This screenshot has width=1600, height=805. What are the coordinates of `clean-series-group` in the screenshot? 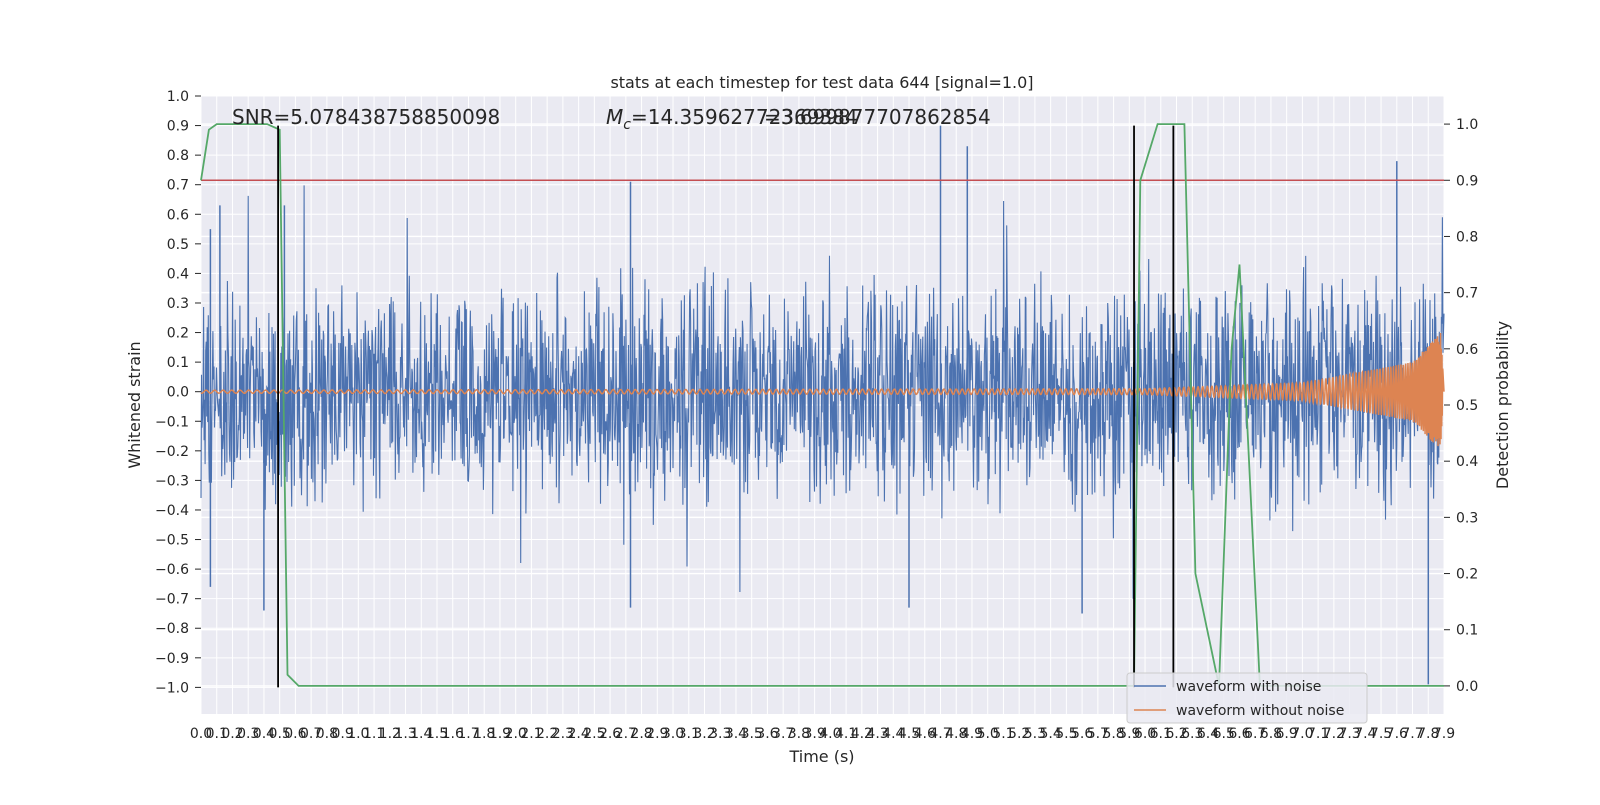 It's located at (822, 390).